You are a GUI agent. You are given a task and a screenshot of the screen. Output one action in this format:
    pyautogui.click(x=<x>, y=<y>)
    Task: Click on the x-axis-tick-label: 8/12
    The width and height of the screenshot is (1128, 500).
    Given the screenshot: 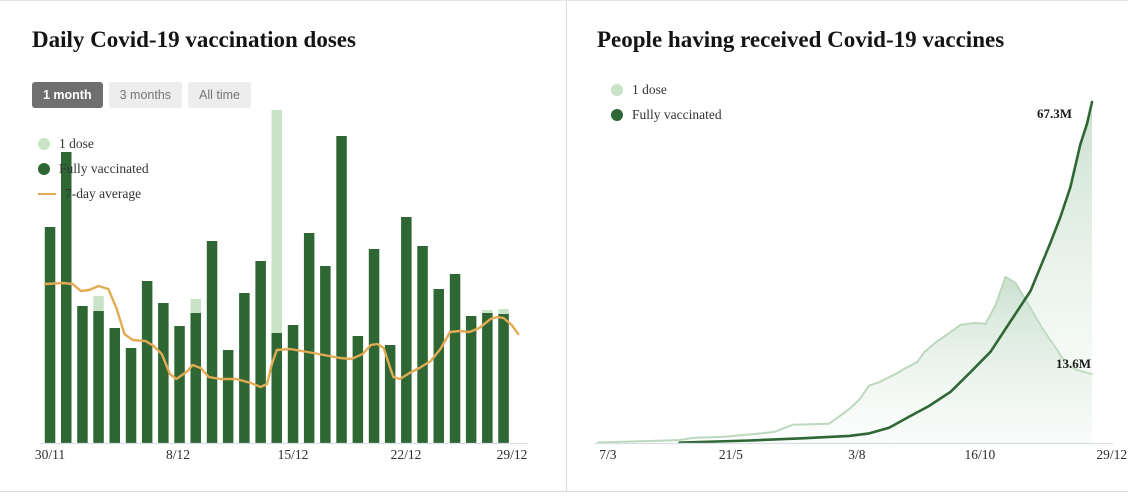 What is the action you would take?
    pyautogui.click(x=178, y=454)
    